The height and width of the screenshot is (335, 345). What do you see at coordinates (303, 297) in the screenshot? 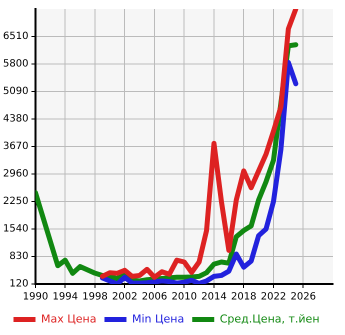
I see `x-tick-label: 2026` at bounding box center [303, 297].